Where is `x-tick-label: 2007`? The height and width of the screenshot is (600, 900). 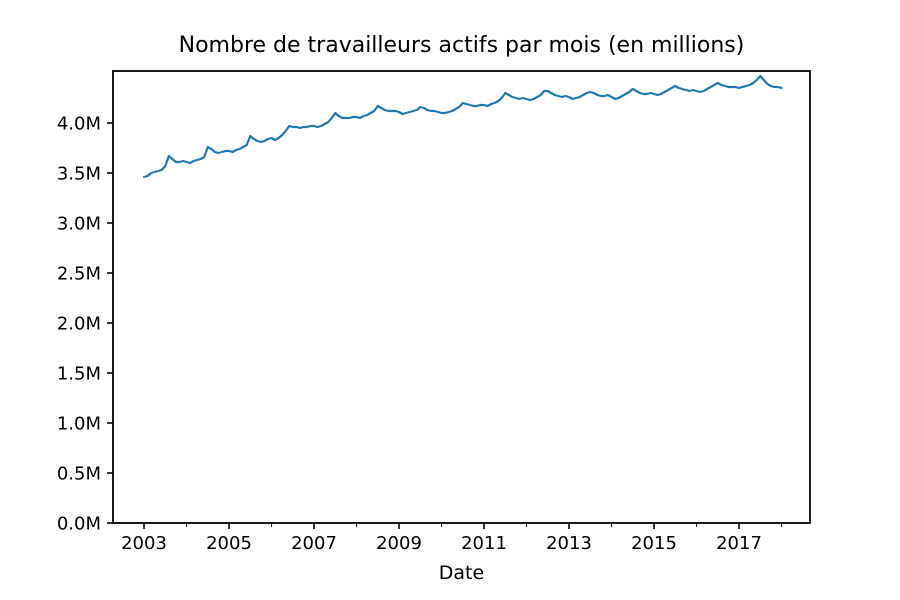 x-tick-label: 2007 is located at coordinates (314, 543).